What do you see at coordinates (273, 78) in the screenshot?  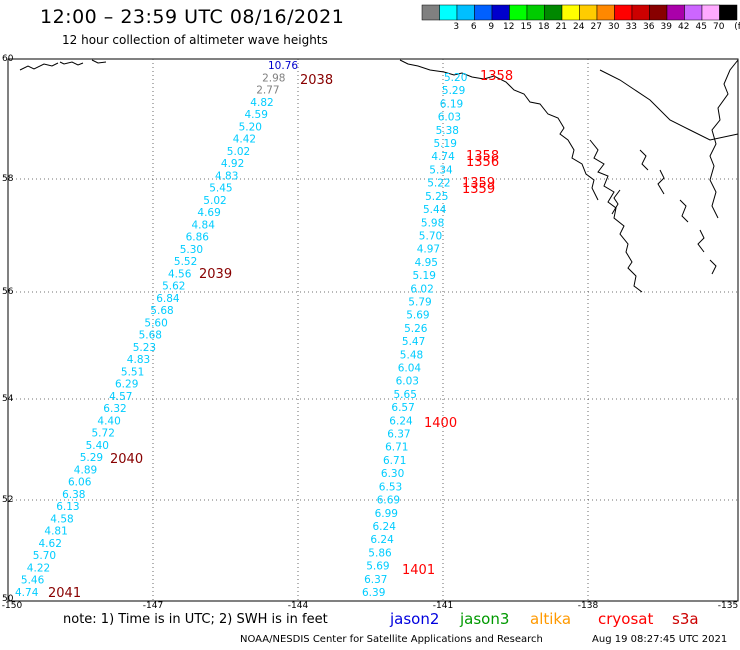 I see `swh-value: 2.98` at bounding box center [273, 78].